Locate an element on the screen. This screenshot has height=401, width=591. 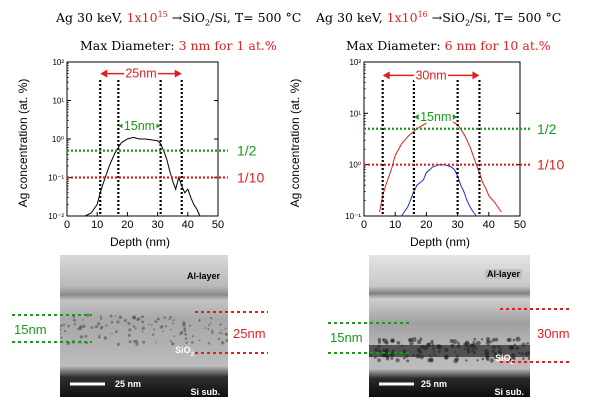
right-annotation-bg is located at coordinates (431, 74).